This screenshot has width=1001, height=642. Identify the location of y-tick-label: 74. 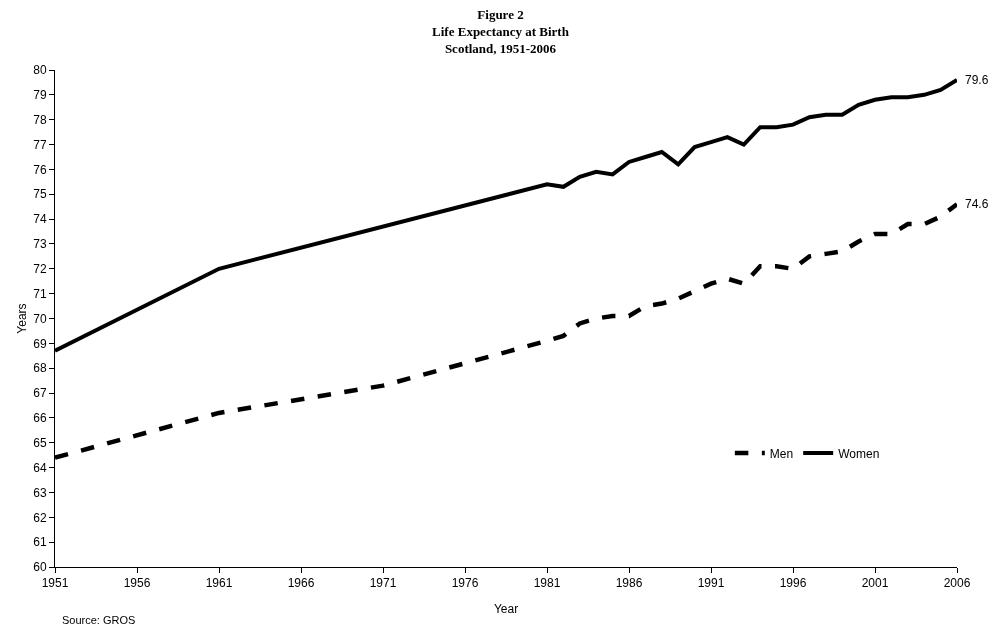
(40, 219).